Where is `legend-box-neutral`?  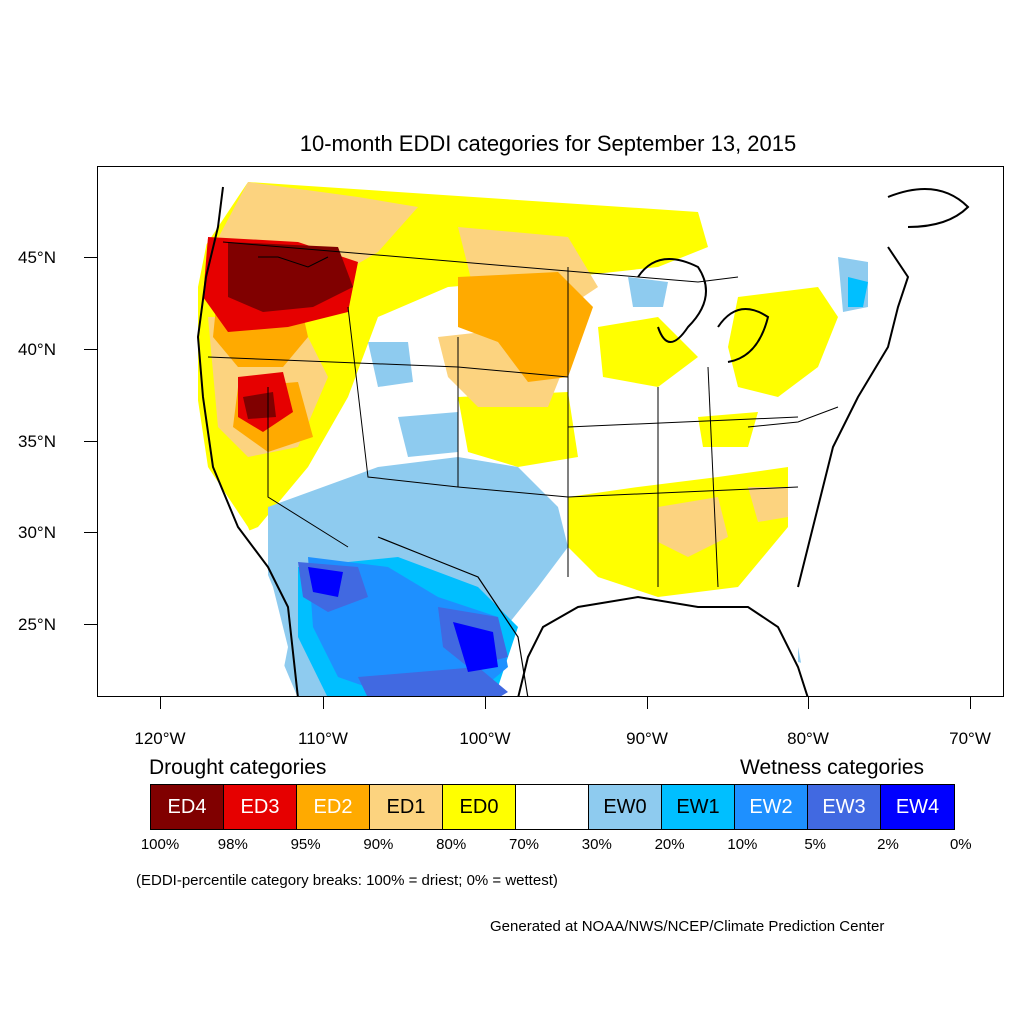
legend-box-neutral is located at coordinates (552, 807).